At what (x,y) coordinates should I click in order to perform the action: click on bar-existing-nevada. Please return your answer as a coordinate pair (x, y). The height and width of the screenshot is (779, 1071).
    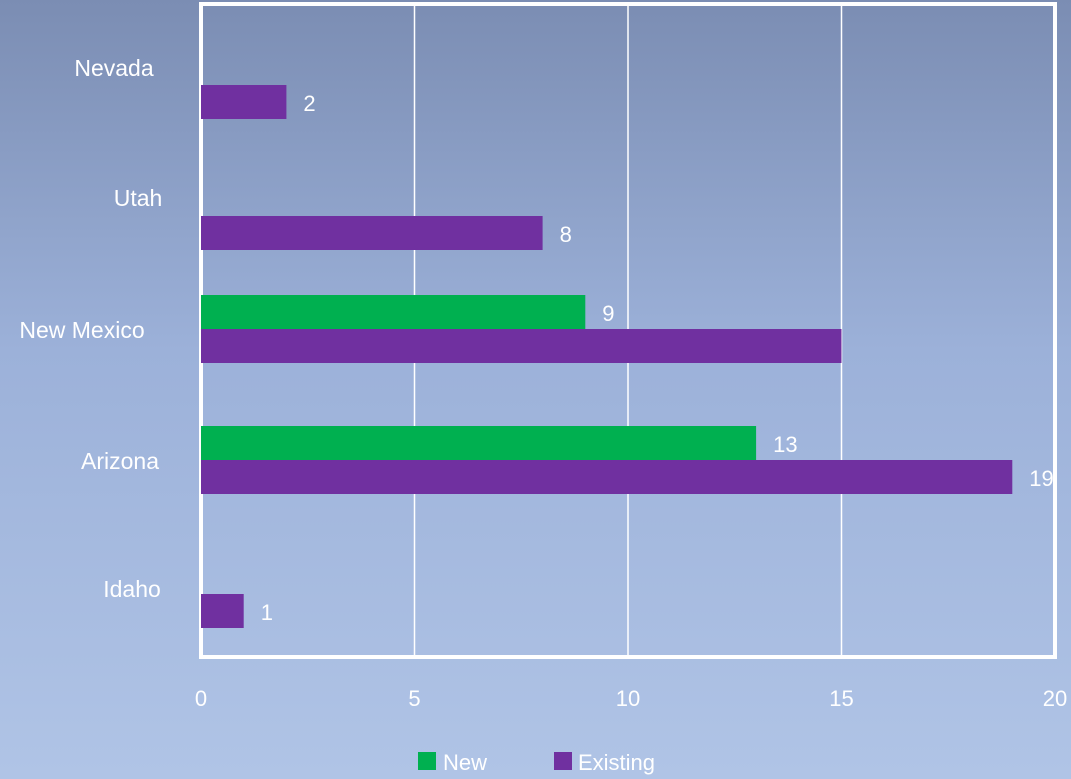
    Looking at the image, I should click on (244, 102).